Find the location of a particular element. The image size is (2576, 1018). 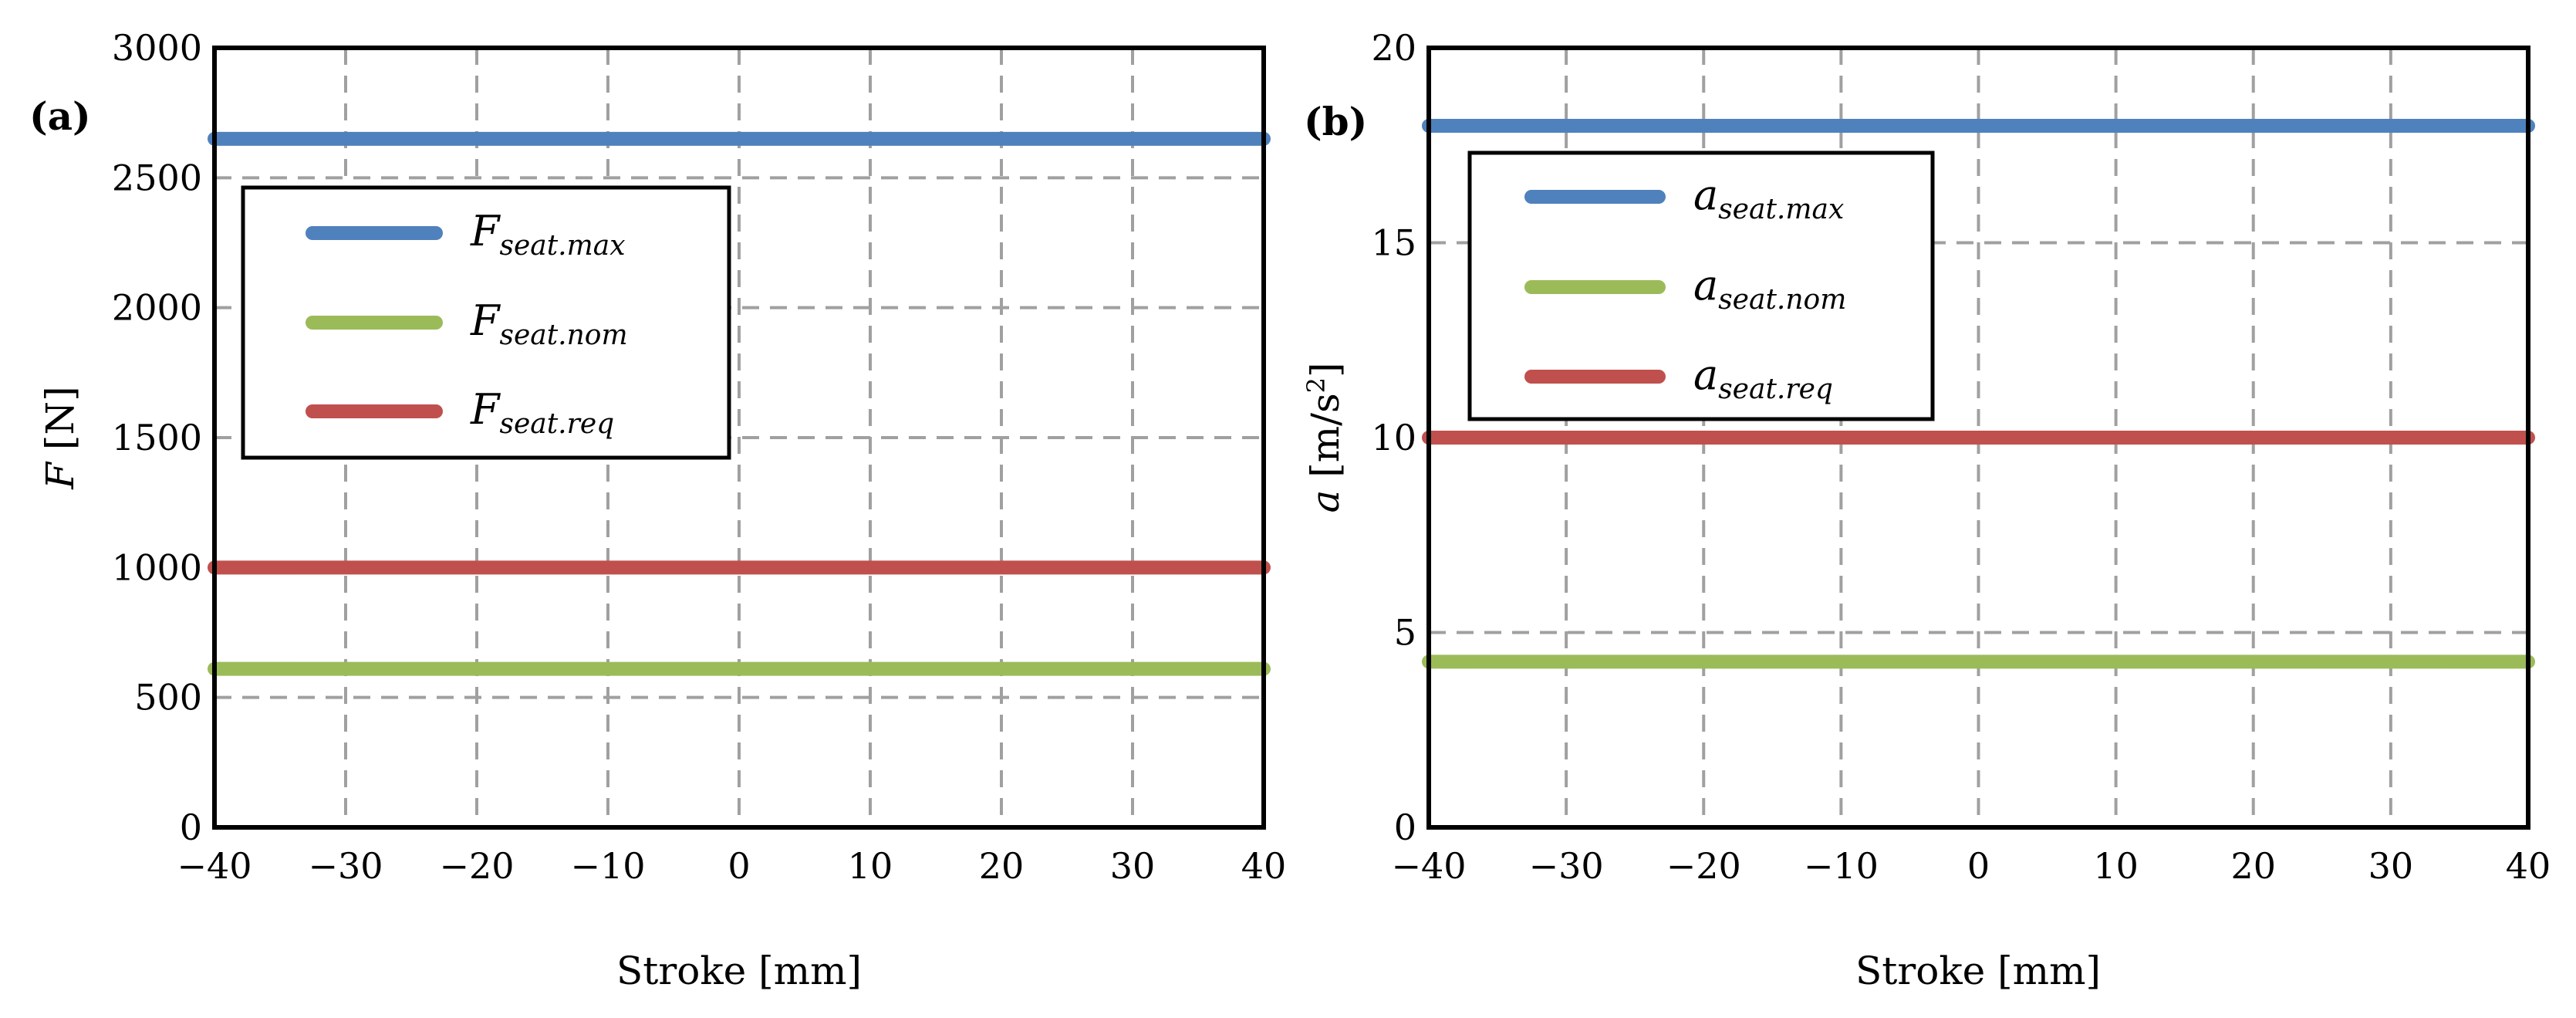

panel-a-x-tick-label: −10 is located at coordinates (608, 866).